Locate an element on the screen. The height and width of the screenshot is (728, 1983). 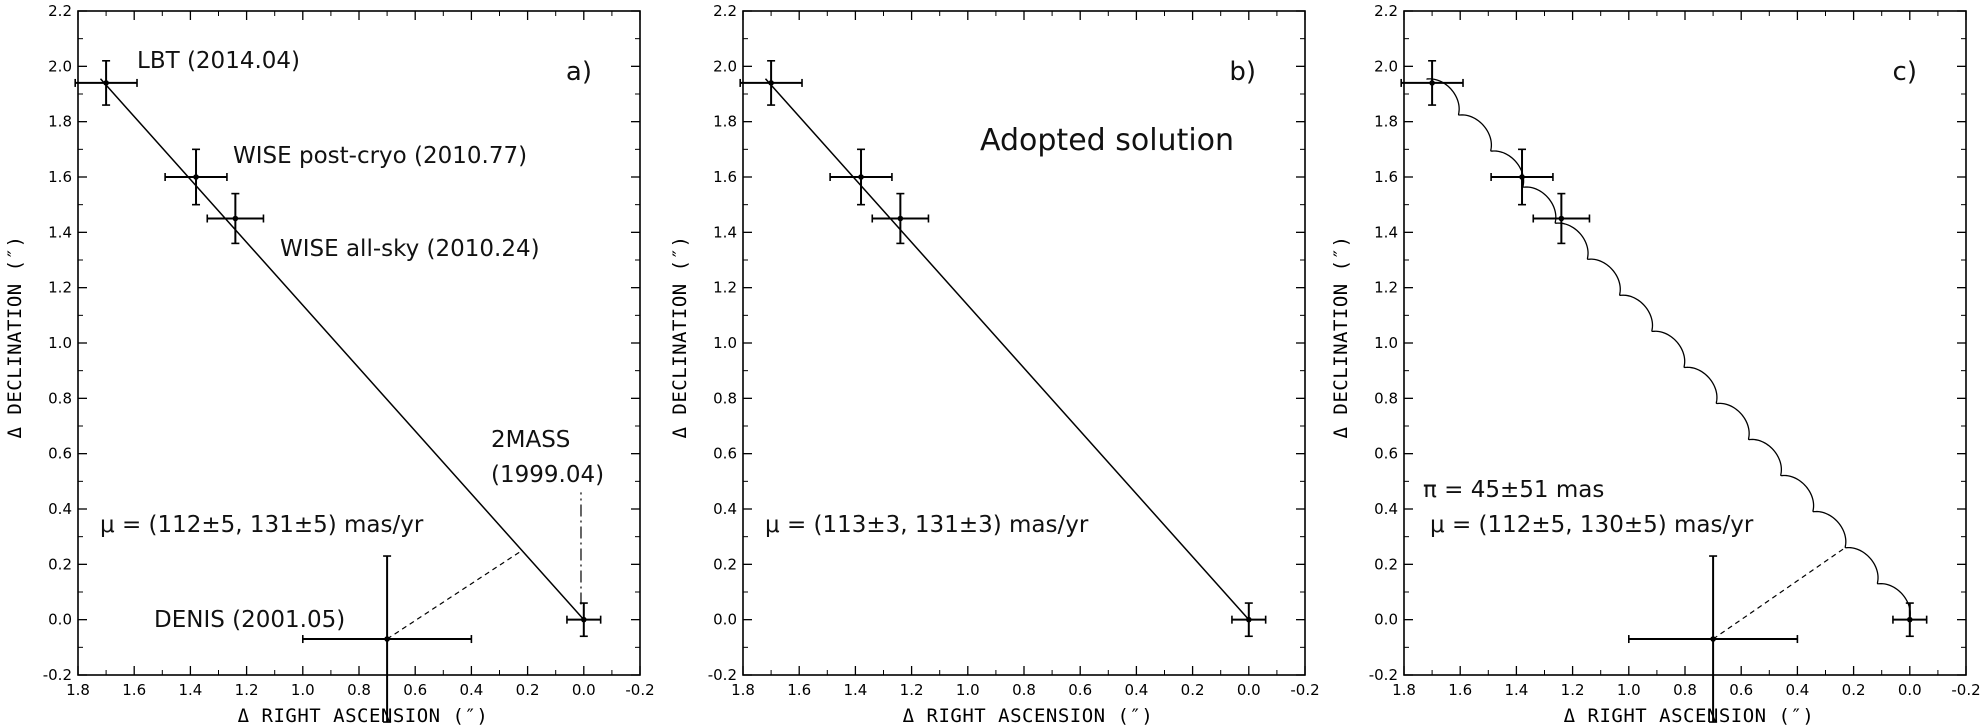
annotation-wise-all-sky: WISE all-sky (2010.24) is located at coordinates (410, 249).